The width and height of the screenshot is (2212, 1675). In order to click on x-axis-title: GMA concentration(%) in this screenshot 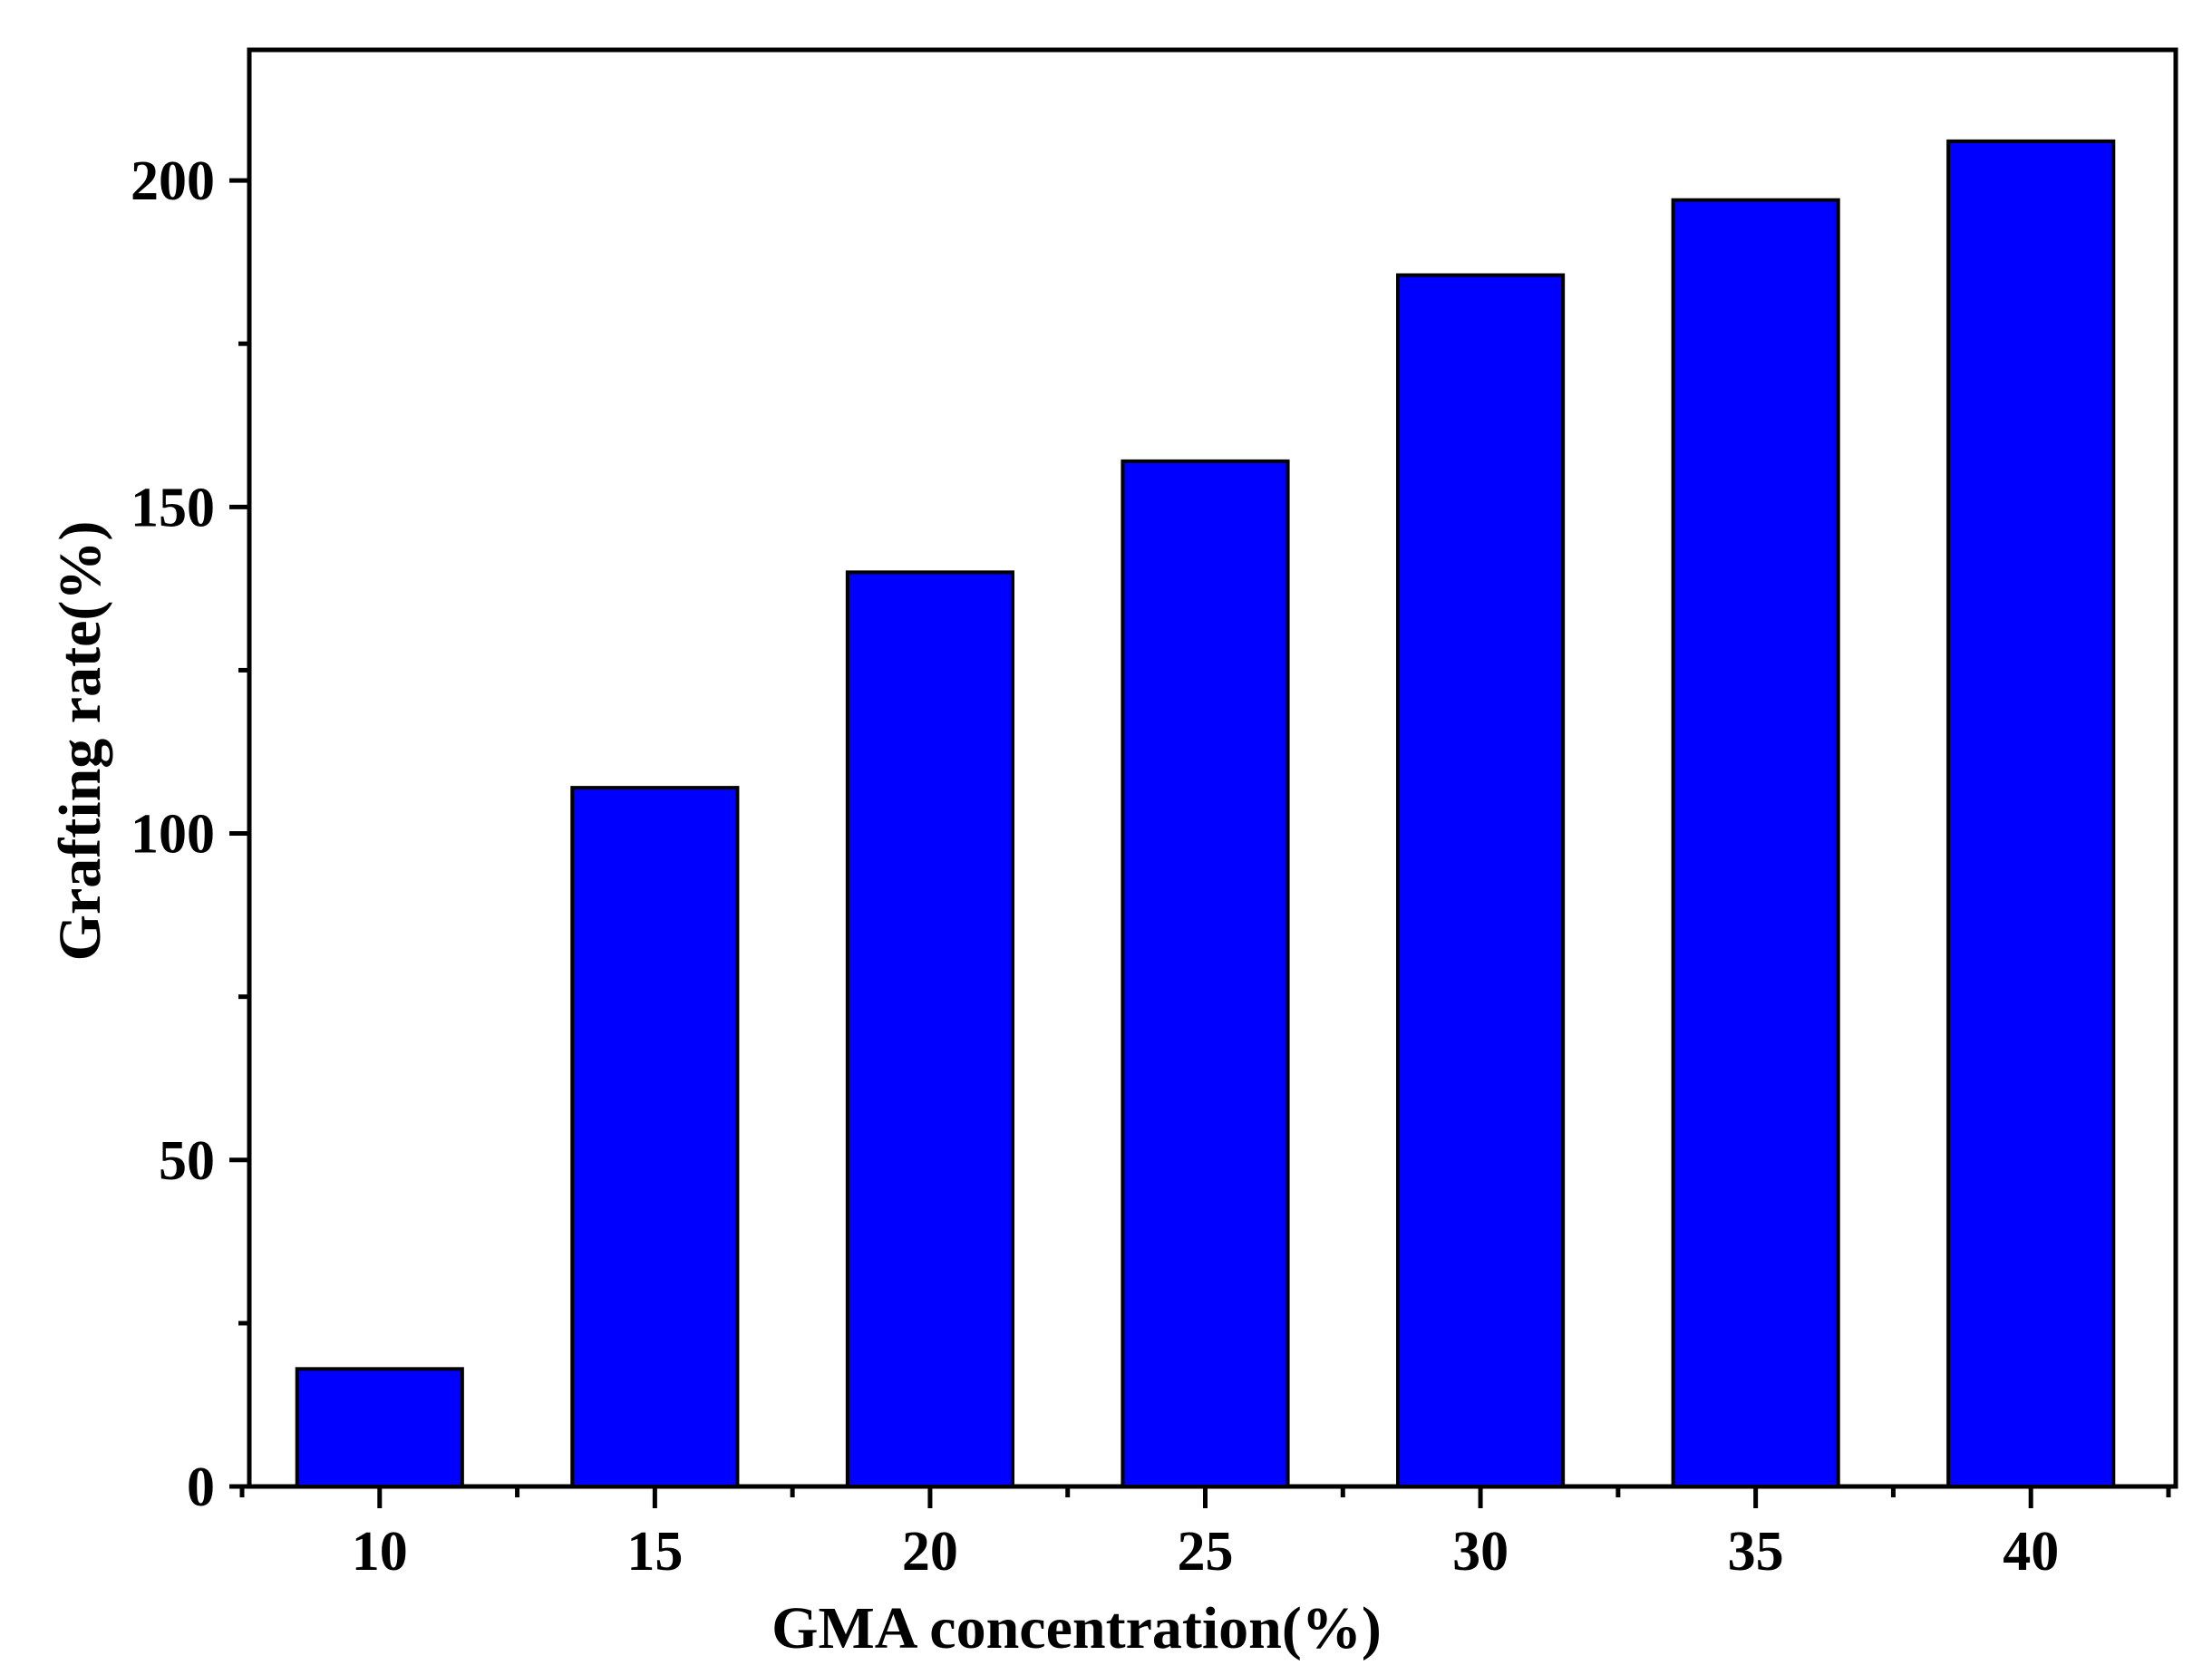, I will do `click(1076, 1628)`.